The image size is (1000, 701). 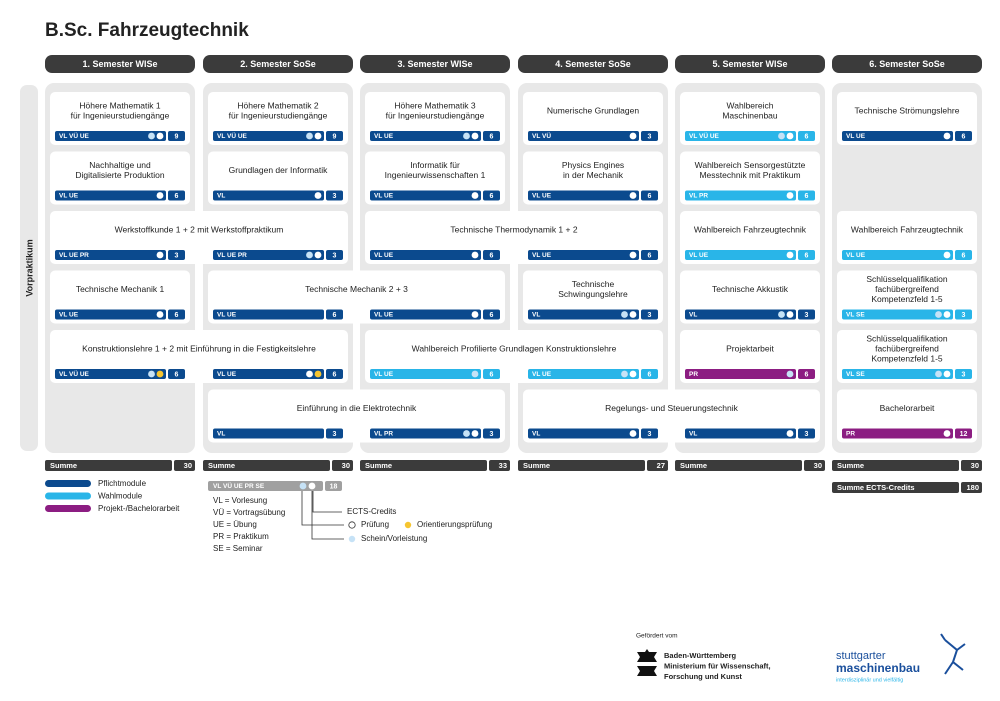 I want to click on module-title: fachübergreifend, so click(x=907, y=289).